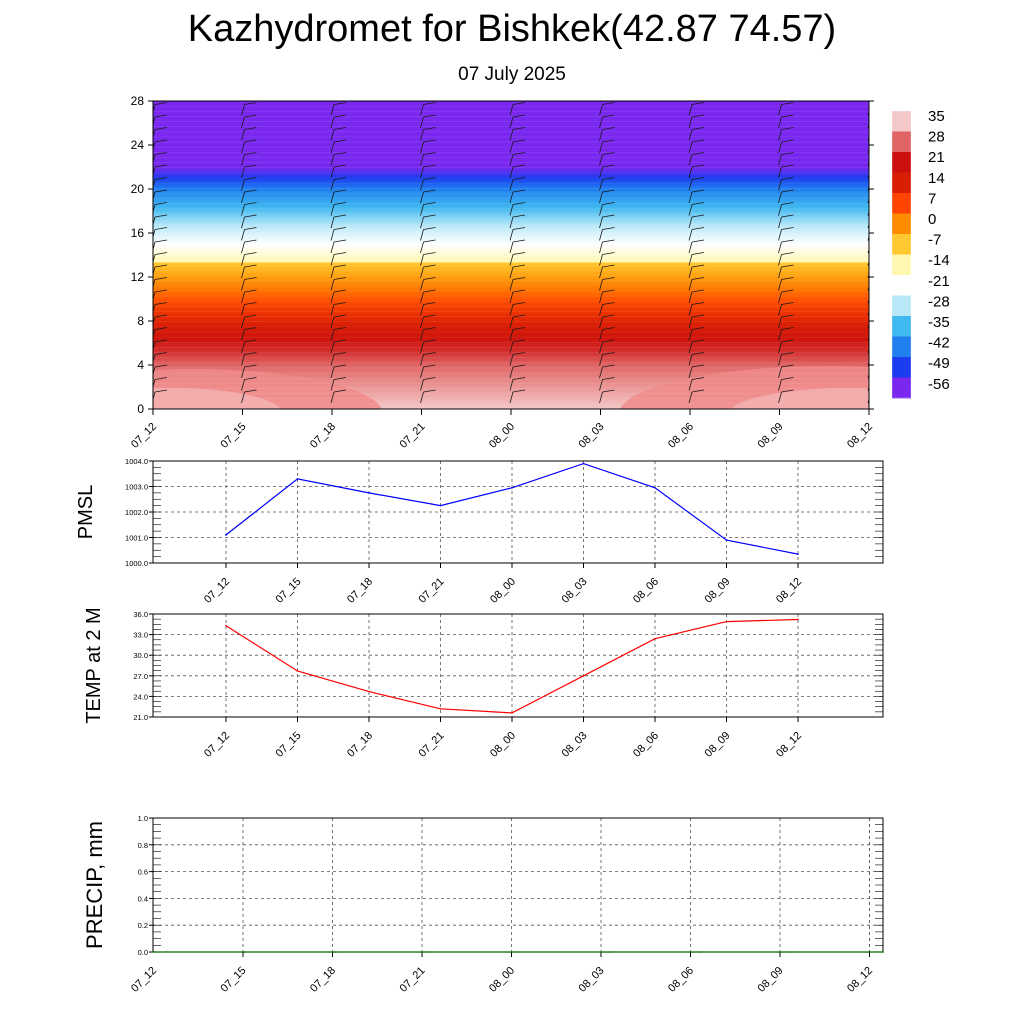 The image size is (1024, 1024). What do you see at coordinates (360, 745) in the screenshot?
I see `x-tick-label: 07_18` at bounding box center [360, 745].